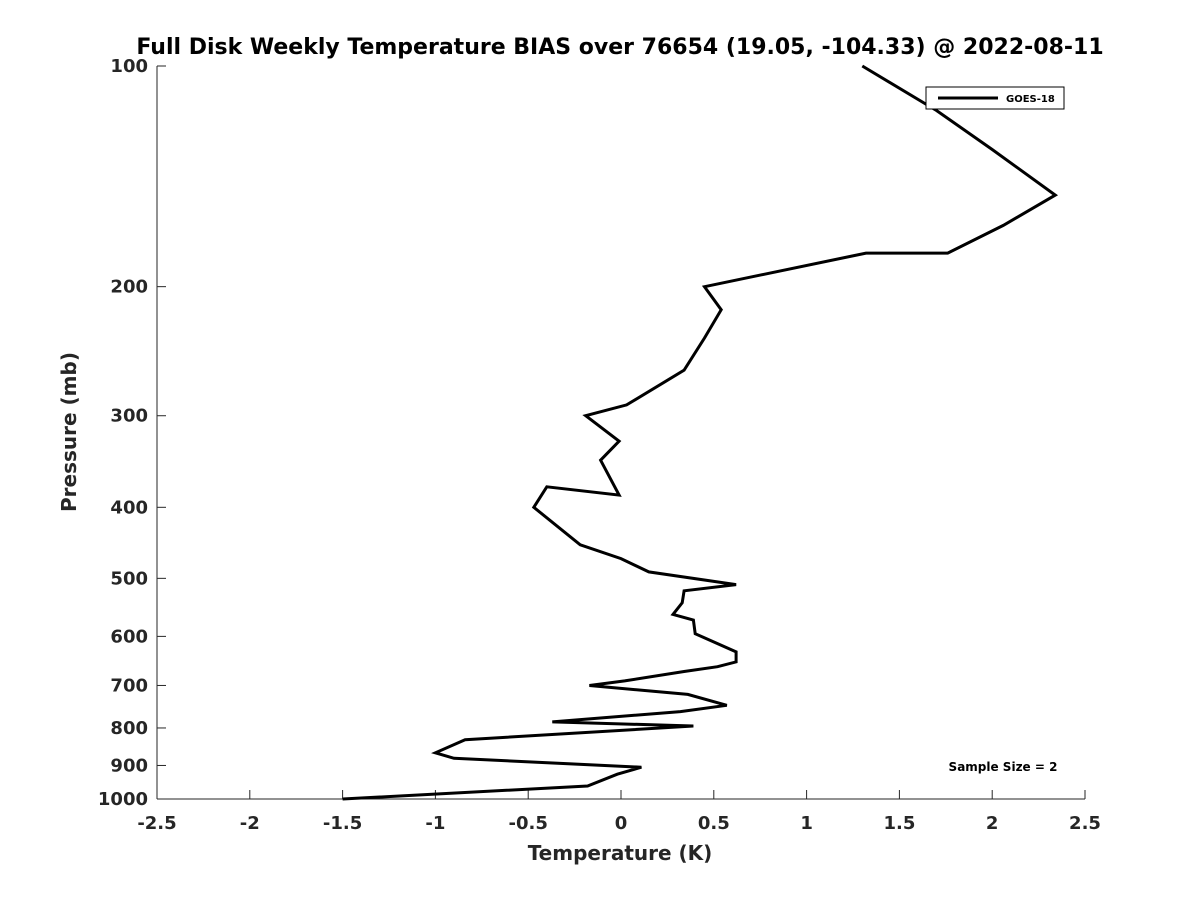 Image resolution: width=1200 pixels, height=904 pixels. What do you see at coordinates (435, 823) in the screenshot?
I see `x-tick-label: -1` at bounding box center [435, 823].